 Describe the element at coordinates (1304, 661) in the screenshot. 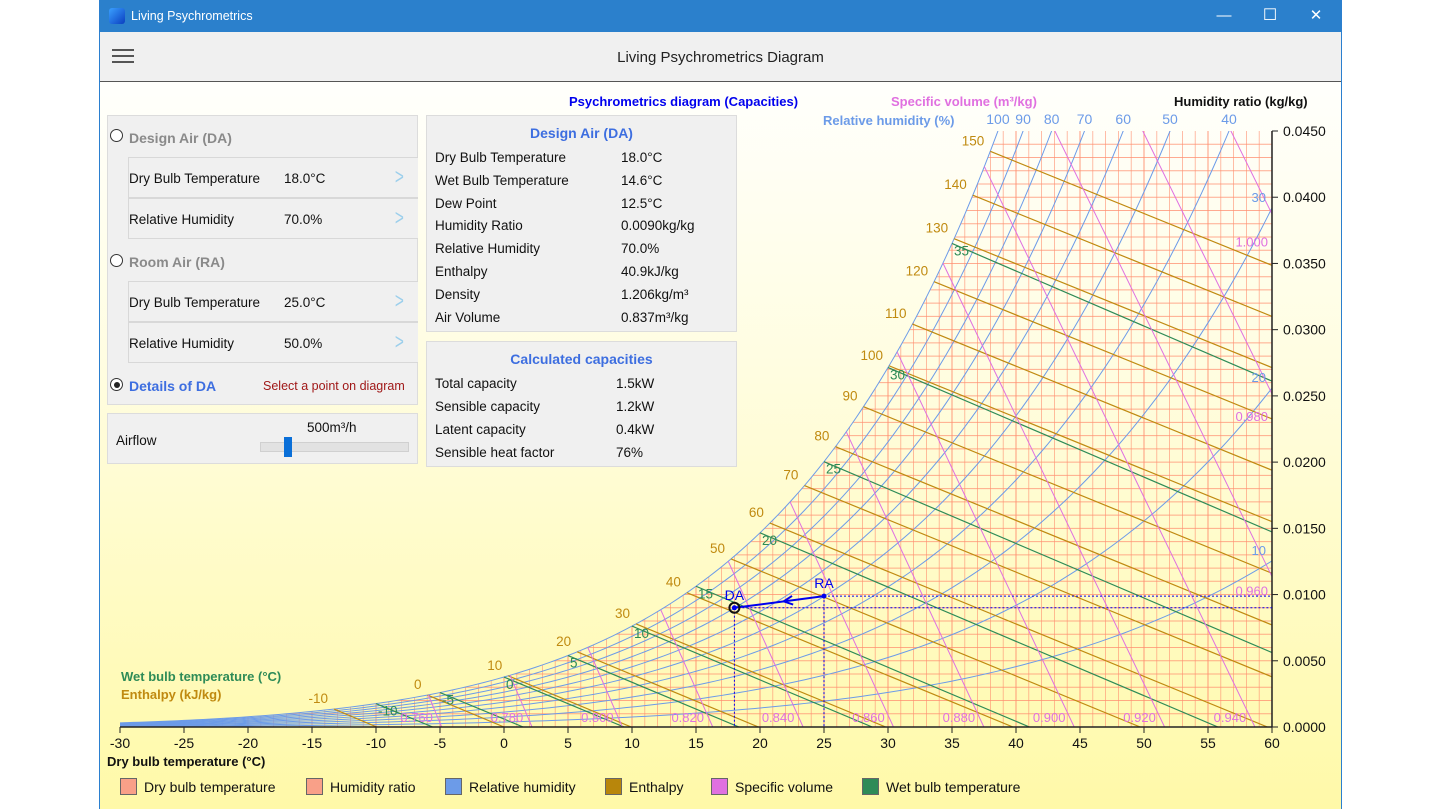

I see `y-tick-label: 0.0050` at that location.